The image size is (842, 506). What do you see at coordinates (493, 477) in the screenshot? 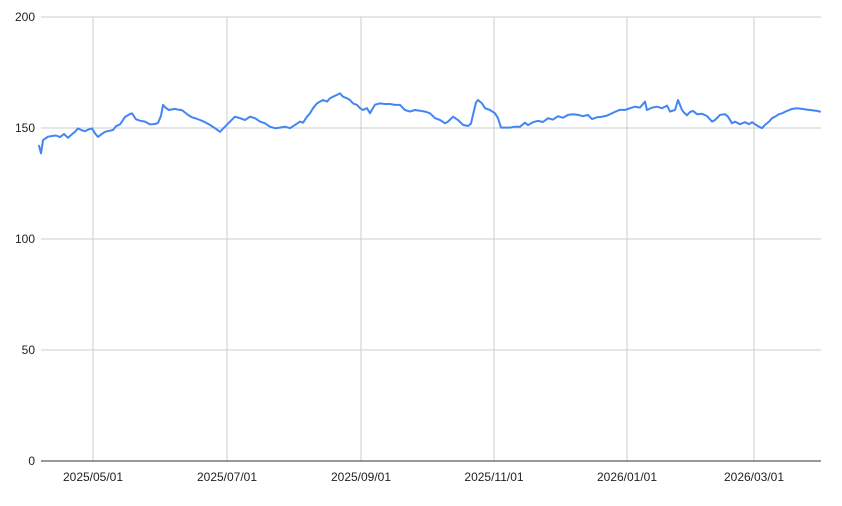
I see `x-tick-label: 2025/11/01` at bounding box center [493, 477].